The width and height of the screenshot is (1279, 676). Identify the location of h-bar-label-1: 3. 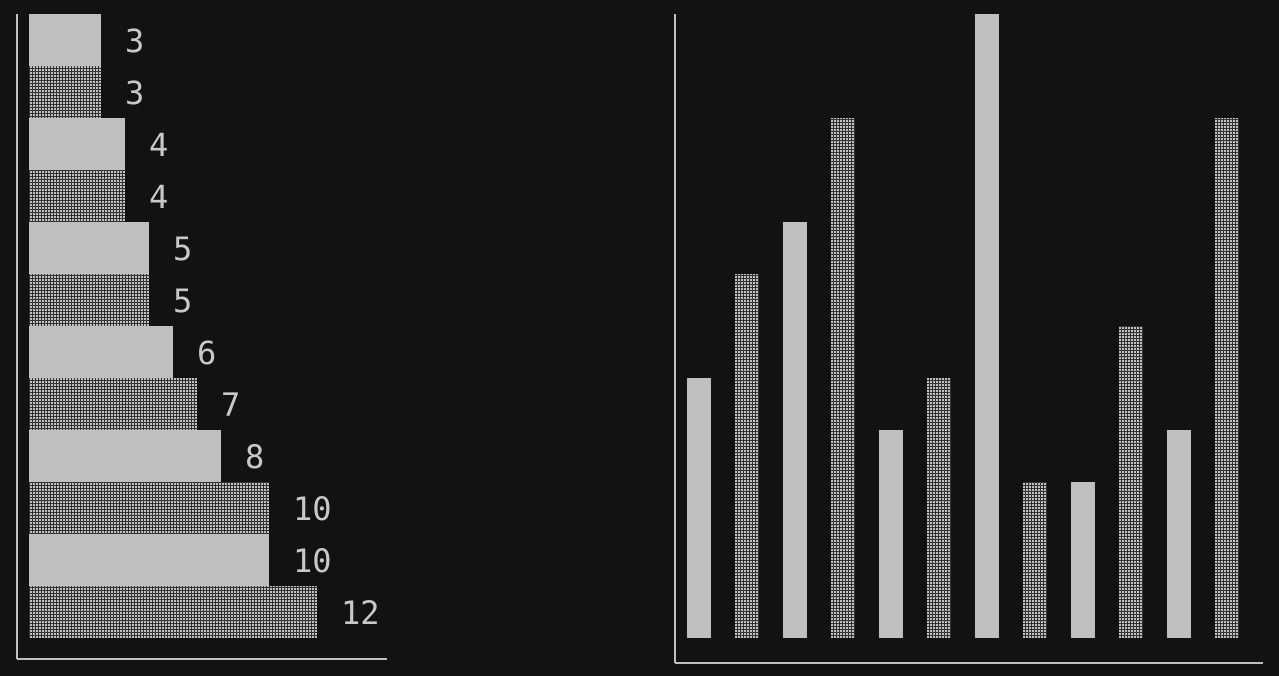
(134, 41).